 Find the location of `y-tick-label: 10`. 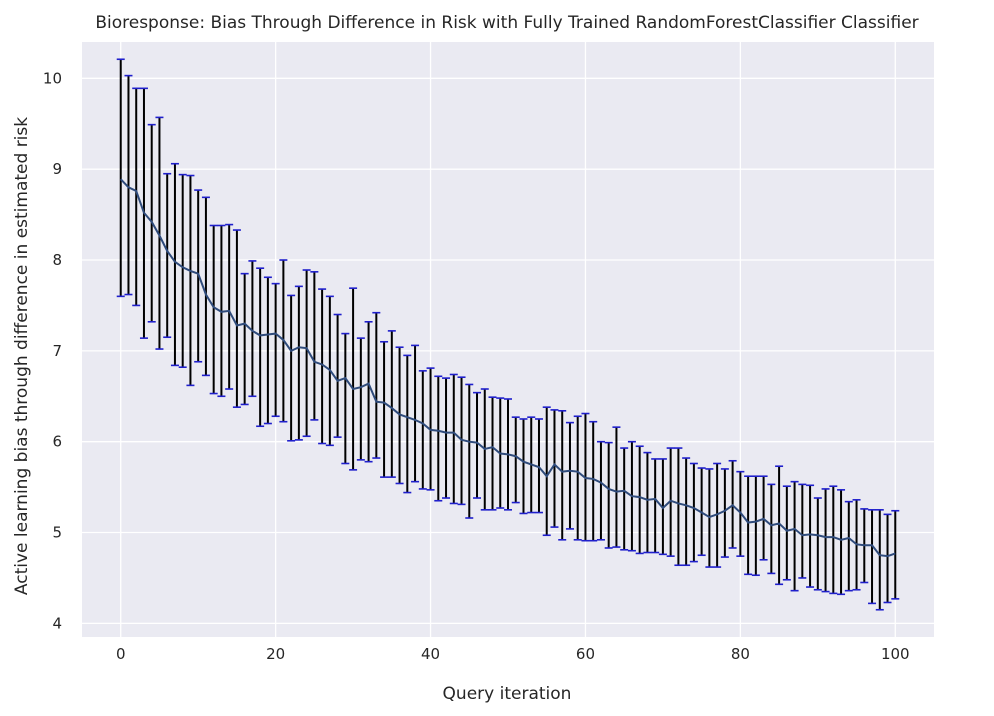

y-tick-label: 10 is located at coordinates (52, 78).